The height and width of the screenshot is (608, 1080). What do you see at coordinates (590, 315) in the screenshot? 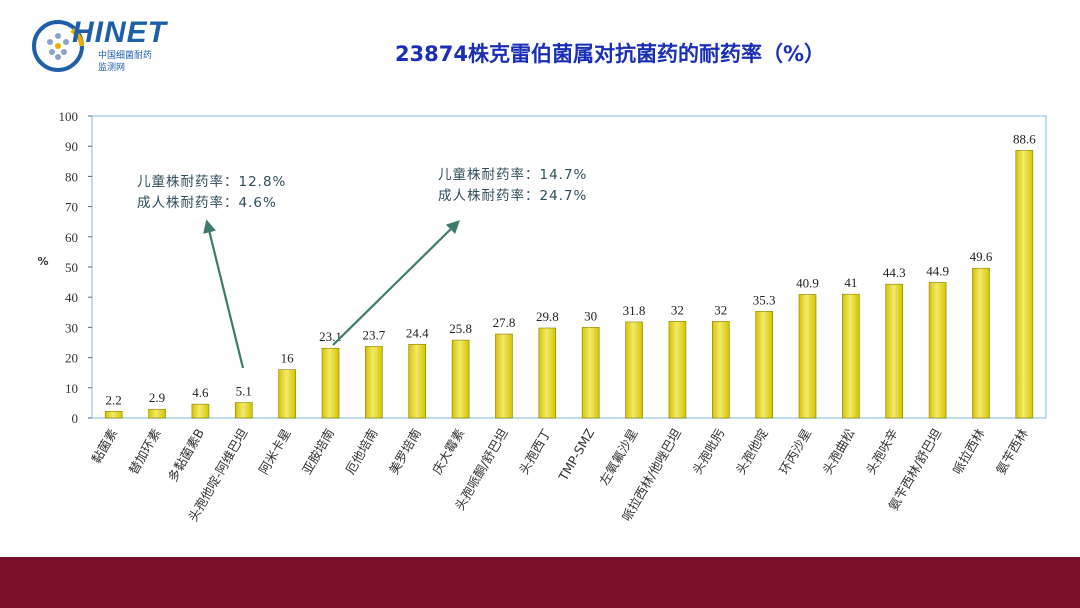
I see `bar-value-label: 30` at bounding box center [590, 315].